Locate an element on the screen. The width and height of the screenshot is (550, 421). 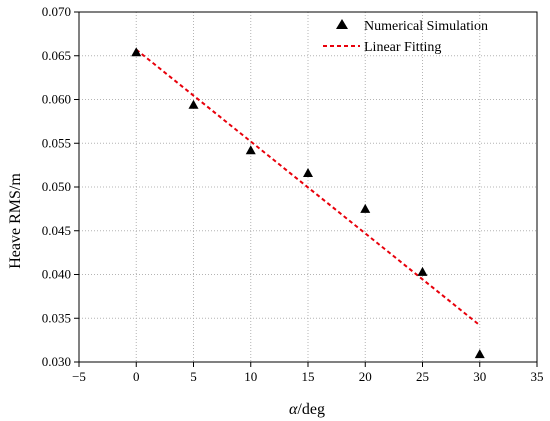
legend: Numerical Simulation Linear Fitting is located at coordinates (405, 37).